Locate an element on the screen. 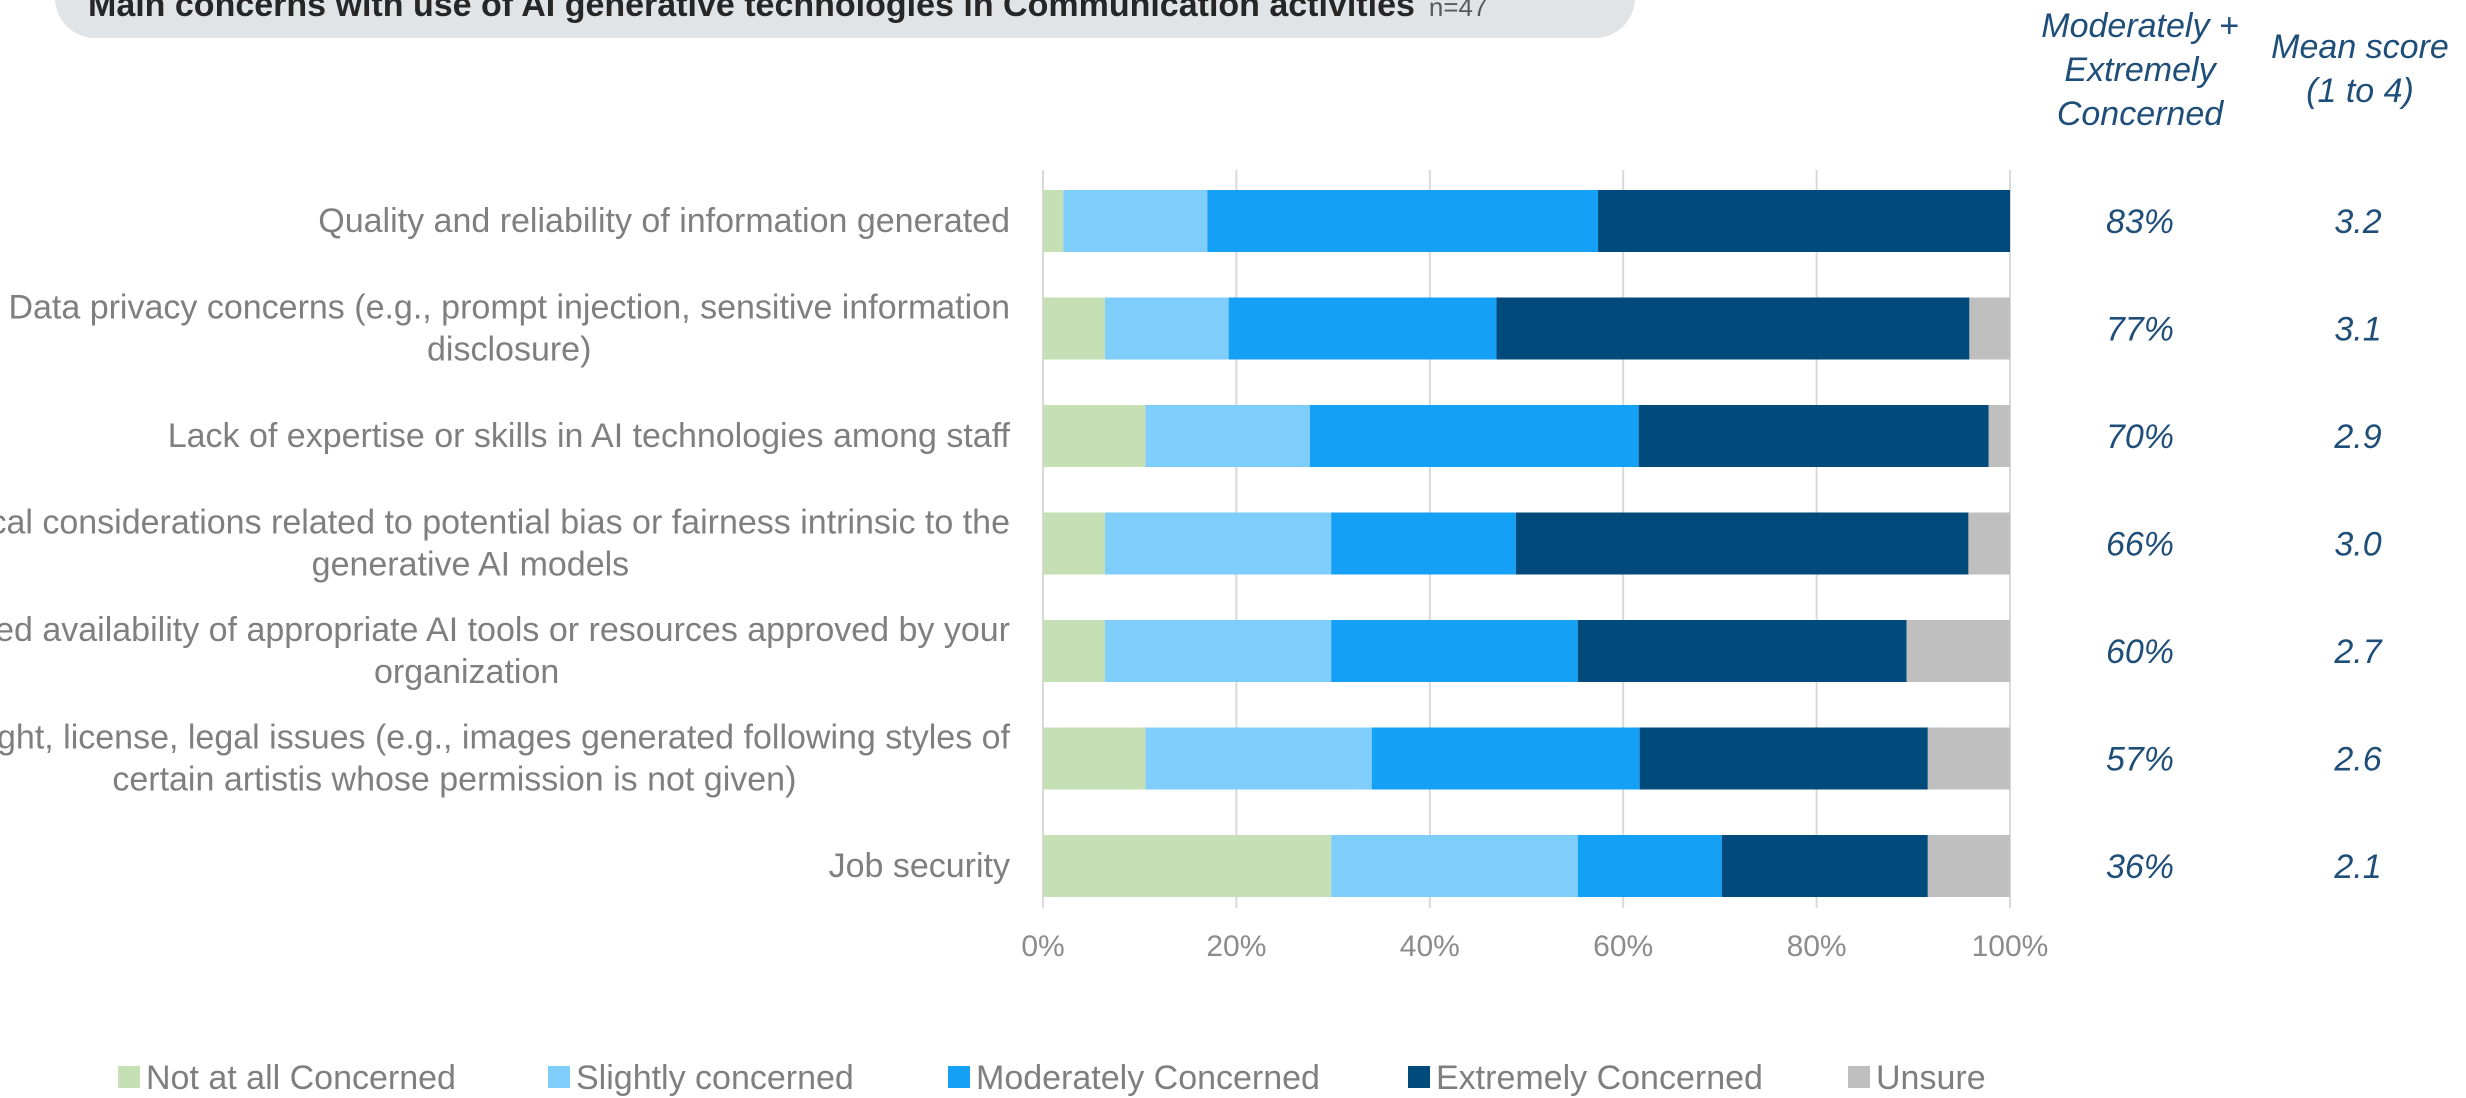  legend-label: Unsure is located at coordinates (1931, 1078).